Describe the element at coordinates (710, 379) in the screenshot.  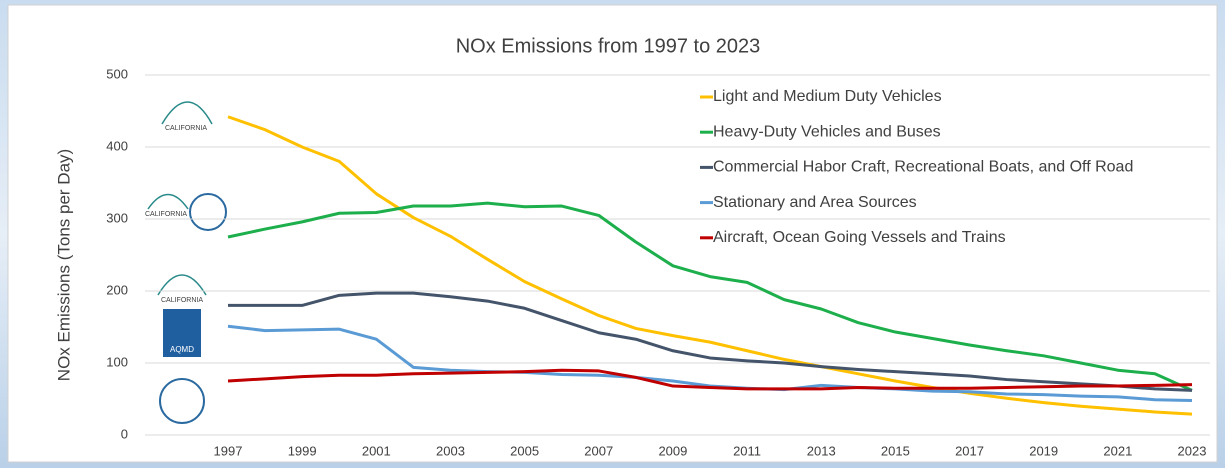
I see `series-line` at that location.